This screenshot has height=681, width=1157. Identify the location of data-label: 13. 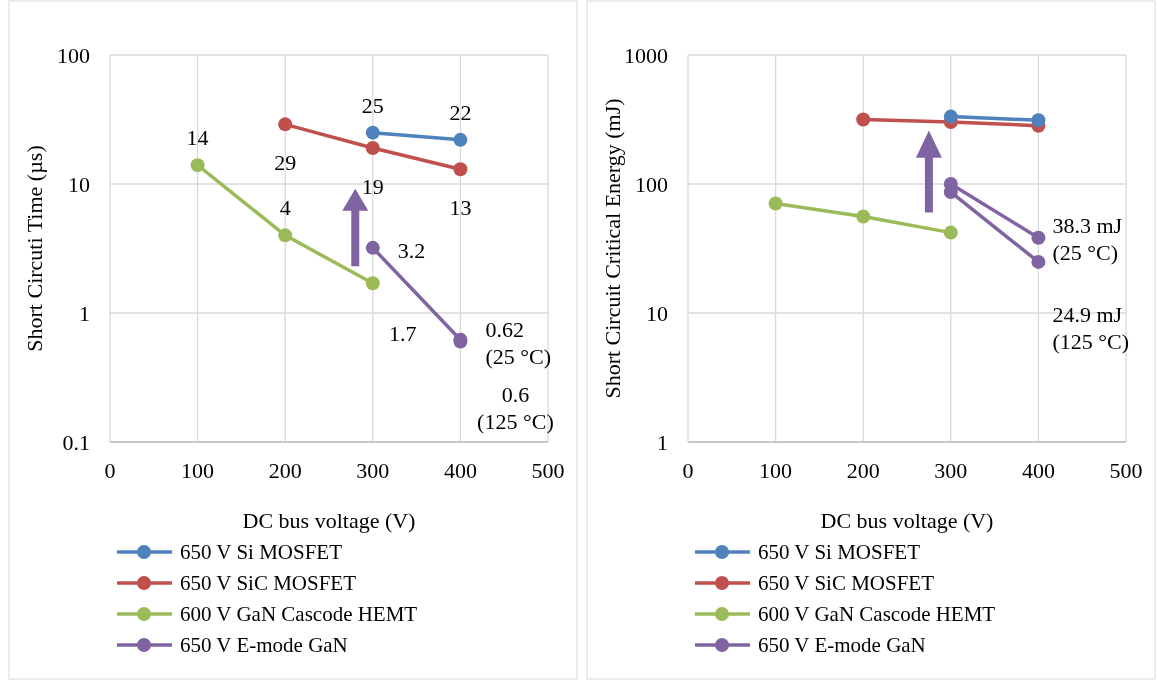
(460, 208).